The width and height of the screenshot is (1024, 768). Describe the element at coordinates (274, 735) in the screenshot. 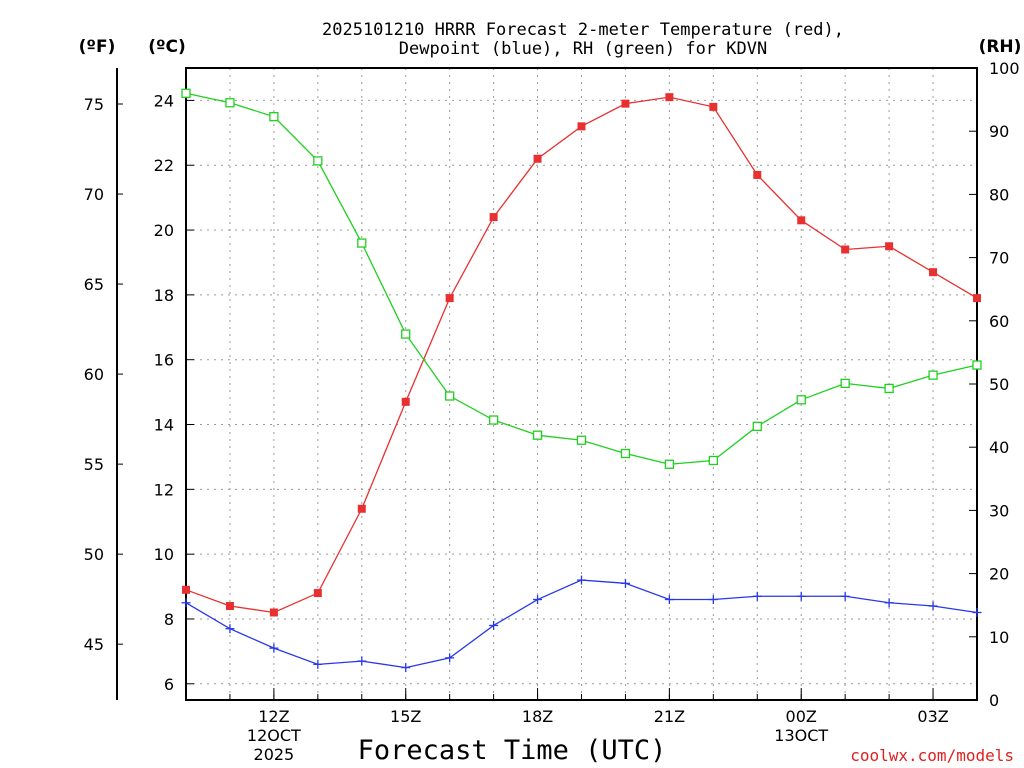

I see `x-tick-label: 12OCT` at that location.